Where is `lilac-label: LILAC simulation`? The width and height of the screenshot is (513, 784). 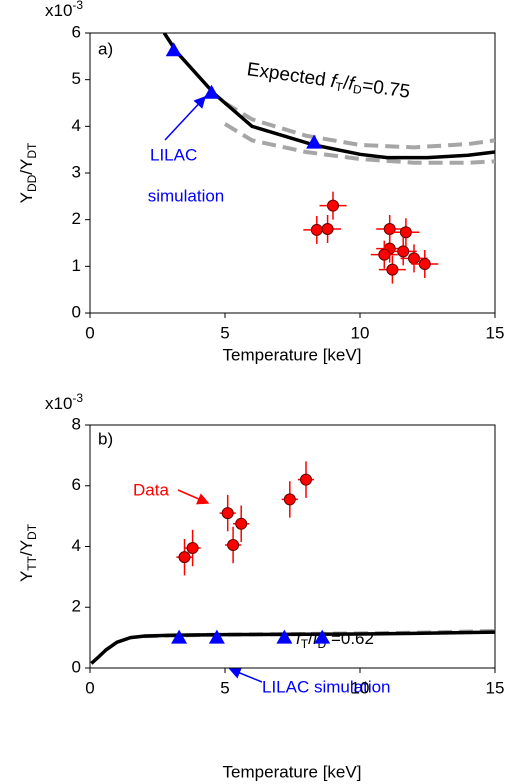
lilac-label: LILAC simulation is located at coordinates (326, 686).